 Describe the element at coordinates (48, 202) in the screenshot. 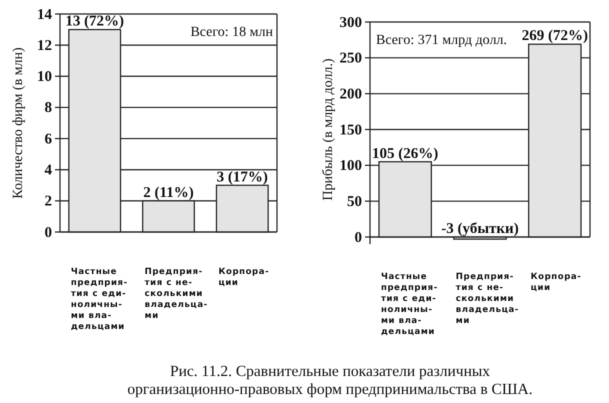

I see `y-tick-label: 2` at that location.